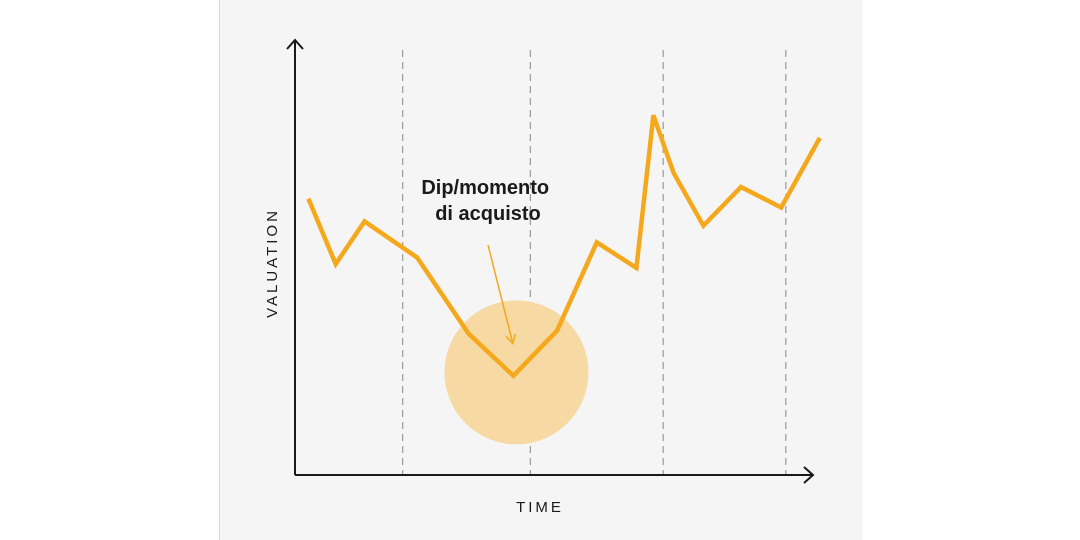 Image resolution: width=1080 pixels, height=540 pixels. Describe the element at coordinates (295, 44) in the screenshot. I see `y-axis-arrow-icon` at that location.